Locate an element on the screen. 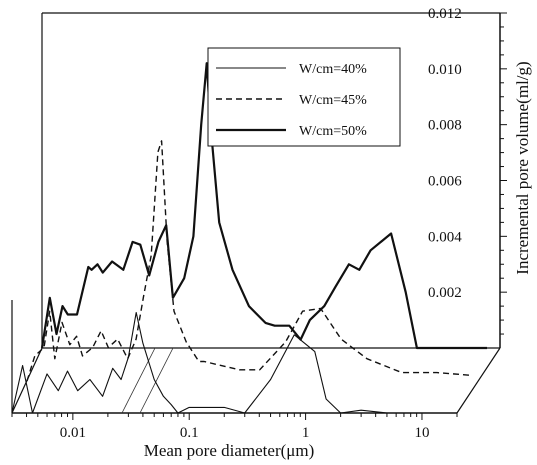 Image resolution: width=537 pixels, height=465 pixels. x-tick-label: 1 is located at coordinates (306, 433).